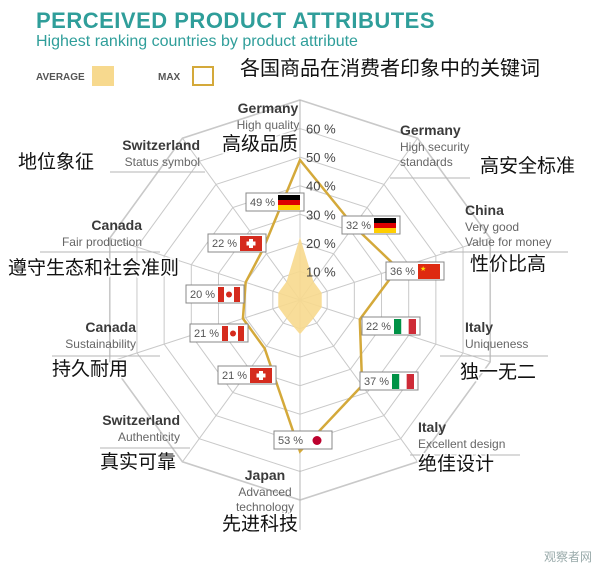 Image resolution: width=600 pixels, height=571 pixels. Describe the element at coordinates (390, 68) in the screenshot. I see `chinese-title-overlay: 各国商品在消费者印象中的关键词` at that location.